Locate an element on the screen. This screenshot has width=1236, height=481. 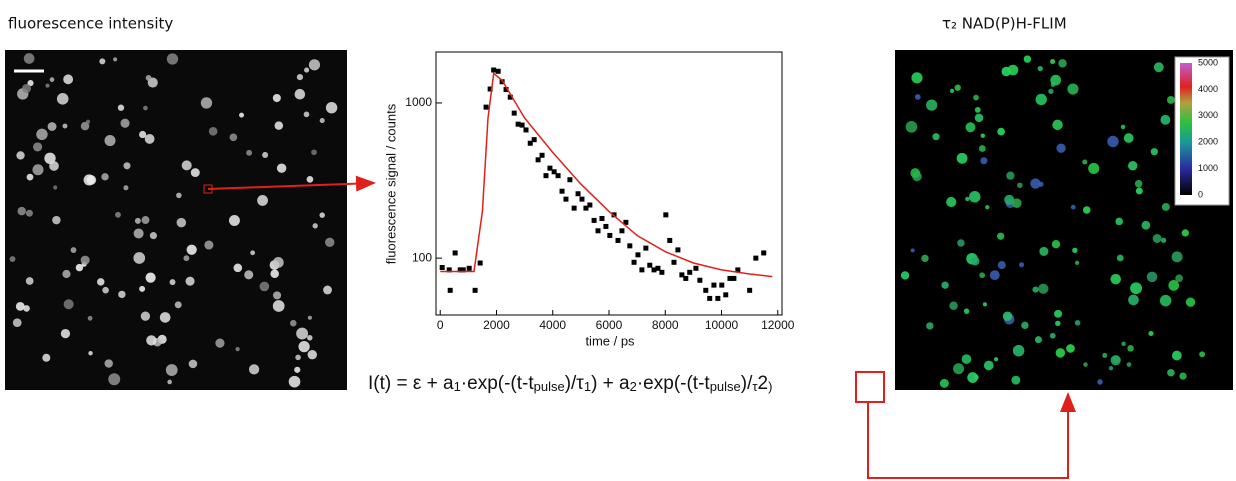
arrow is located at coordinates (291, 183).